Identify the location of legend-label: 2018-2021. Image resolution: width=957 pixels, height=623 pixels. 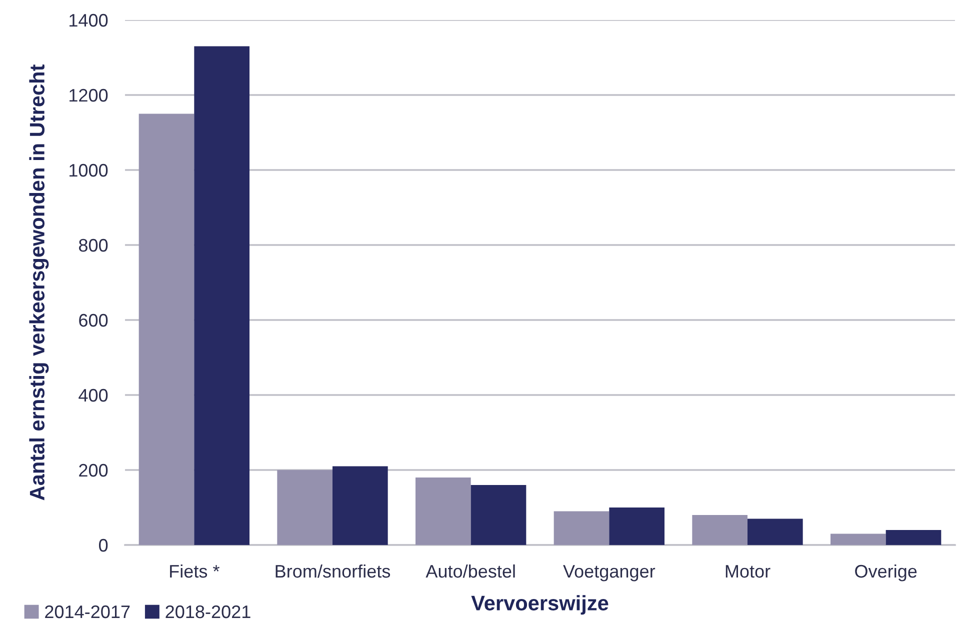
(208, 611).